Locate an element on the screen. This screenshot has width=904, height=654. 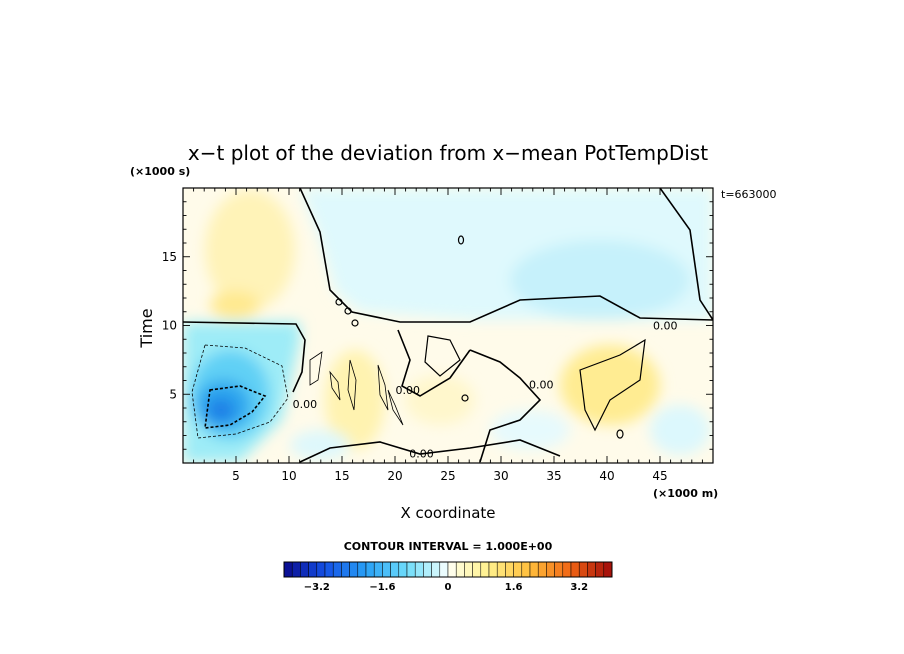
colorbar-tick-label: 3.2 is located at coordinates (579, 587).